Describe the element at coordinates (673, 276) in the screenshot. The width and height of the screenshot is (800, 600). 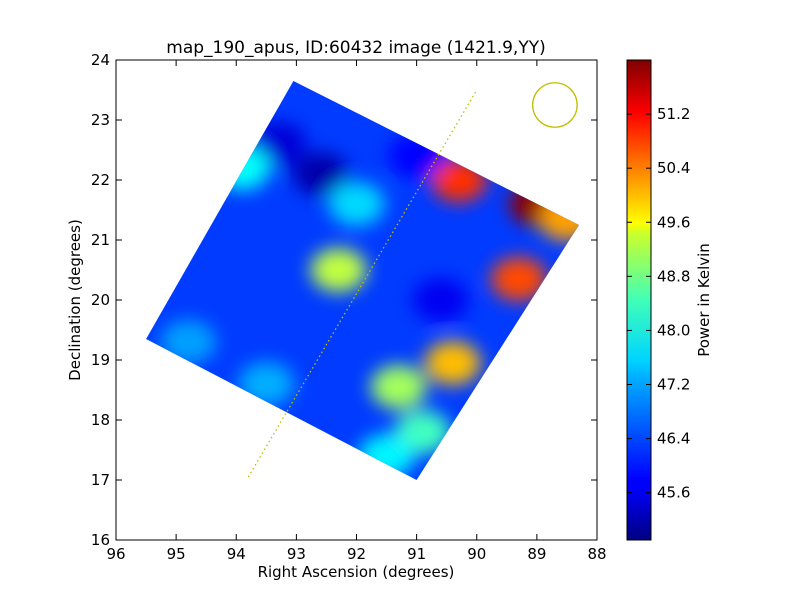
I see `colorbar-tick-label: 48.8` at that location.